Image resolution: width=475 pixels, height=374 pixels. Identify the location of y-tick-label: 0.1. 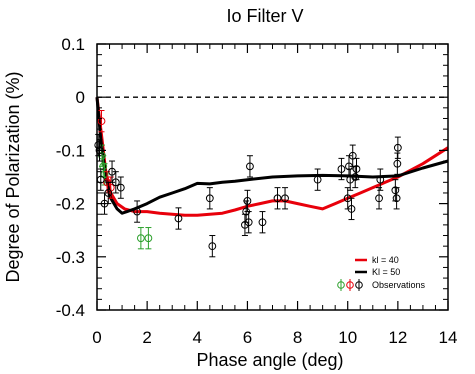
(73, 44).